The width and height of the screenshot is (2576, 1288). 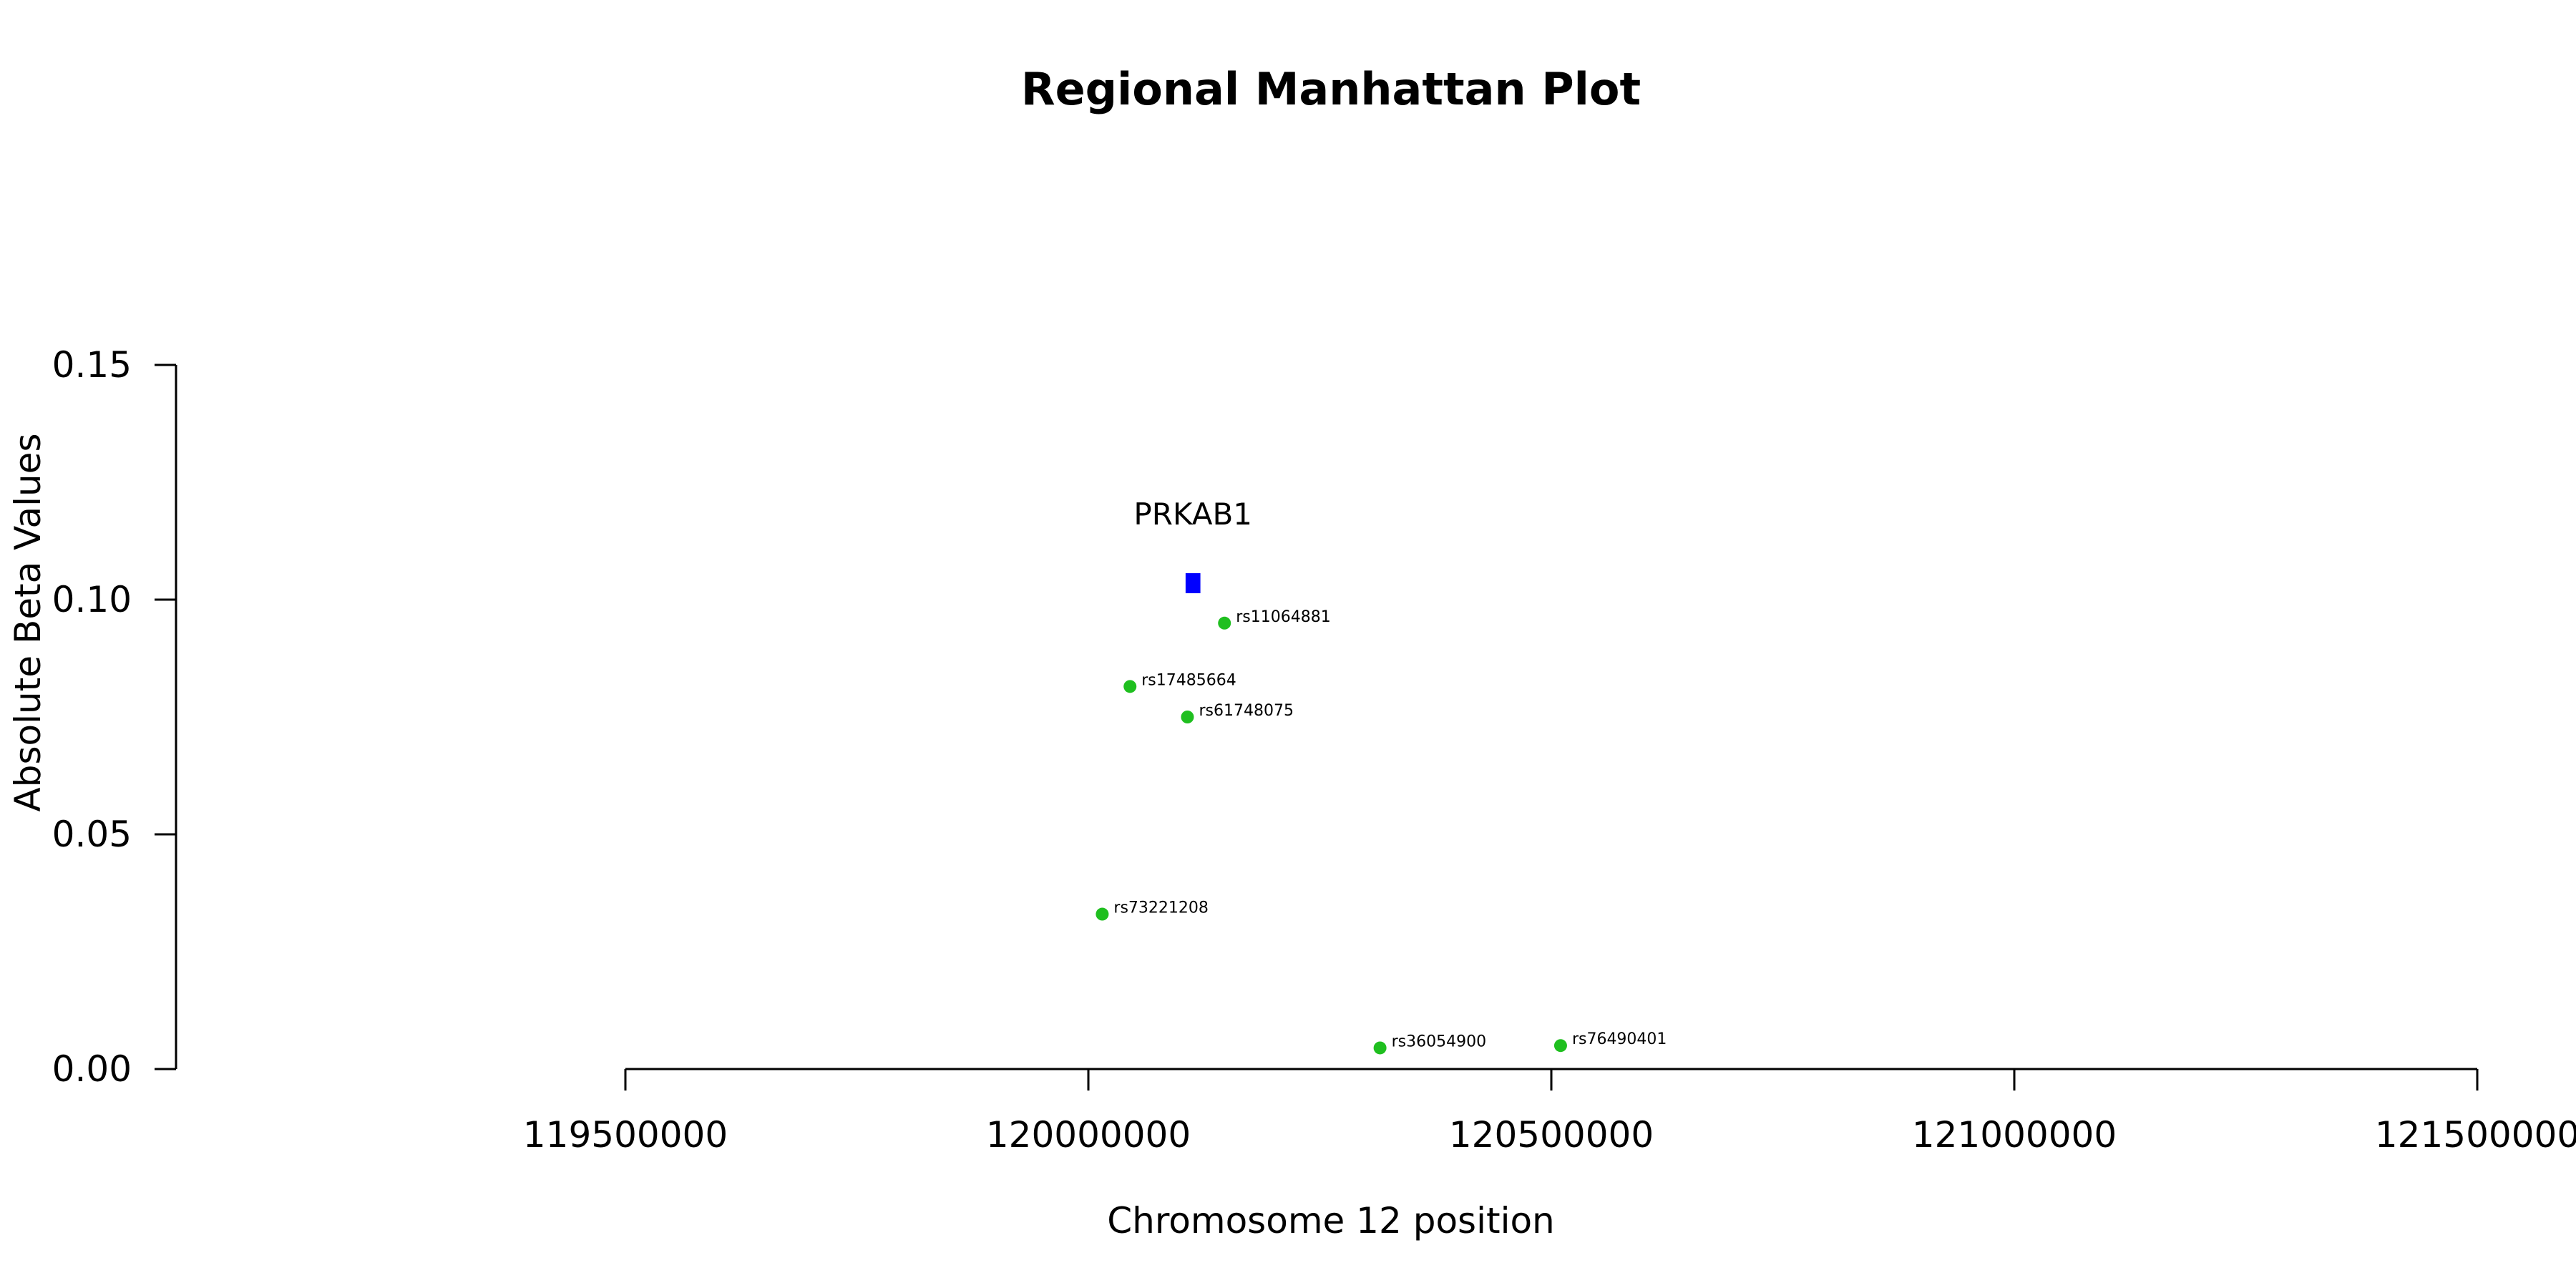 I want to click on x-tick-label: 121500000, so click(x=2475, y=1135).